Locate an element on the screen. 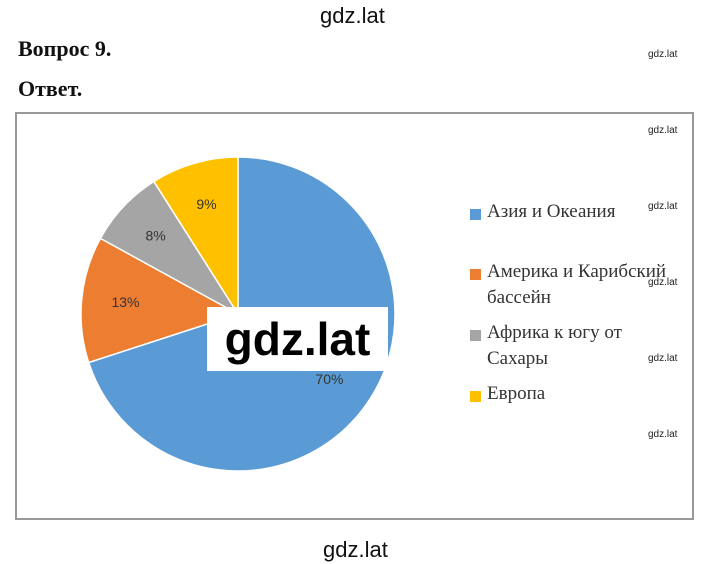 The height and width of the screenshot is (564, 720). legend-label: Азия и Океания is located at coordinates (551, 211).